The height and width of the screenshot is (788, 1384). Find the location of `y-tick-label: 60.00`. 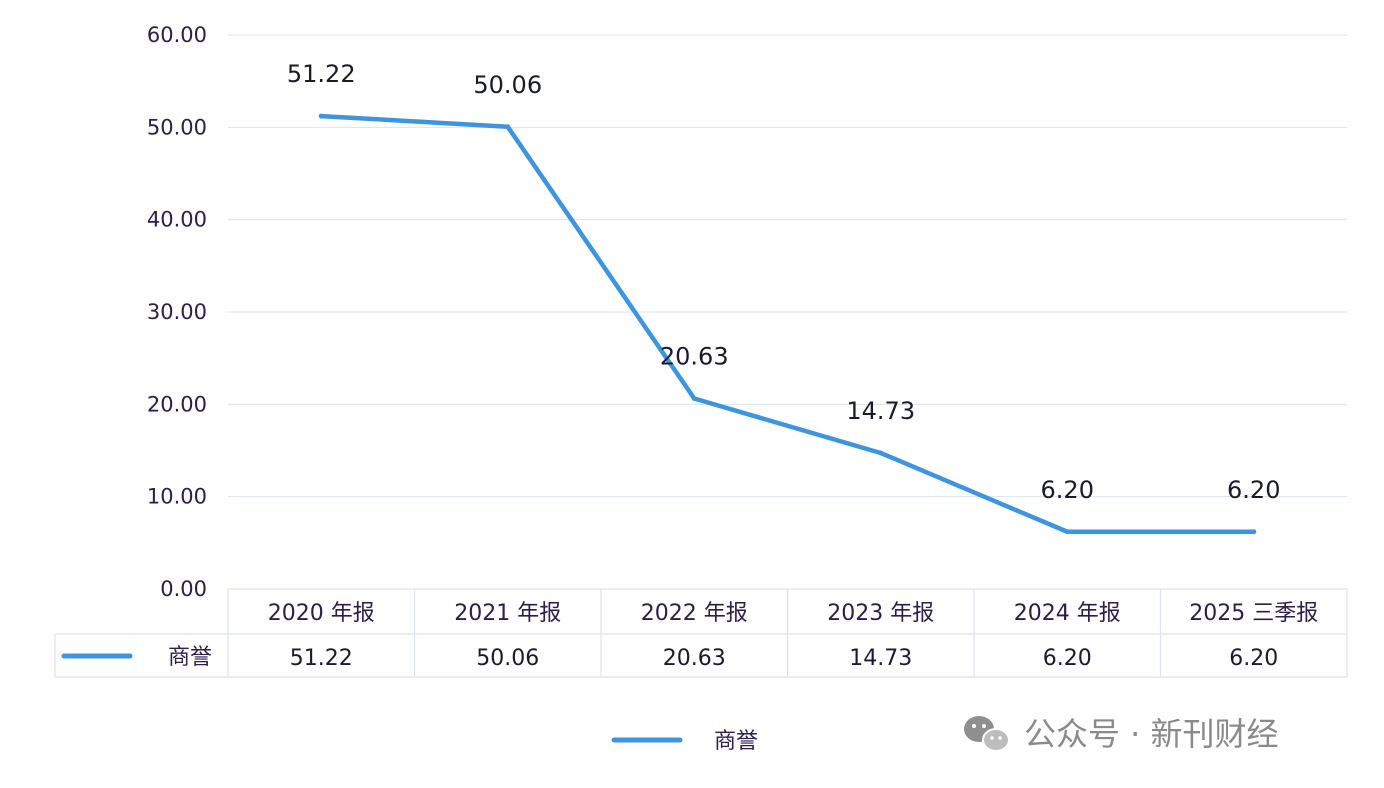

y-tick-label: 60.00 is located at coordinates (177, 35).